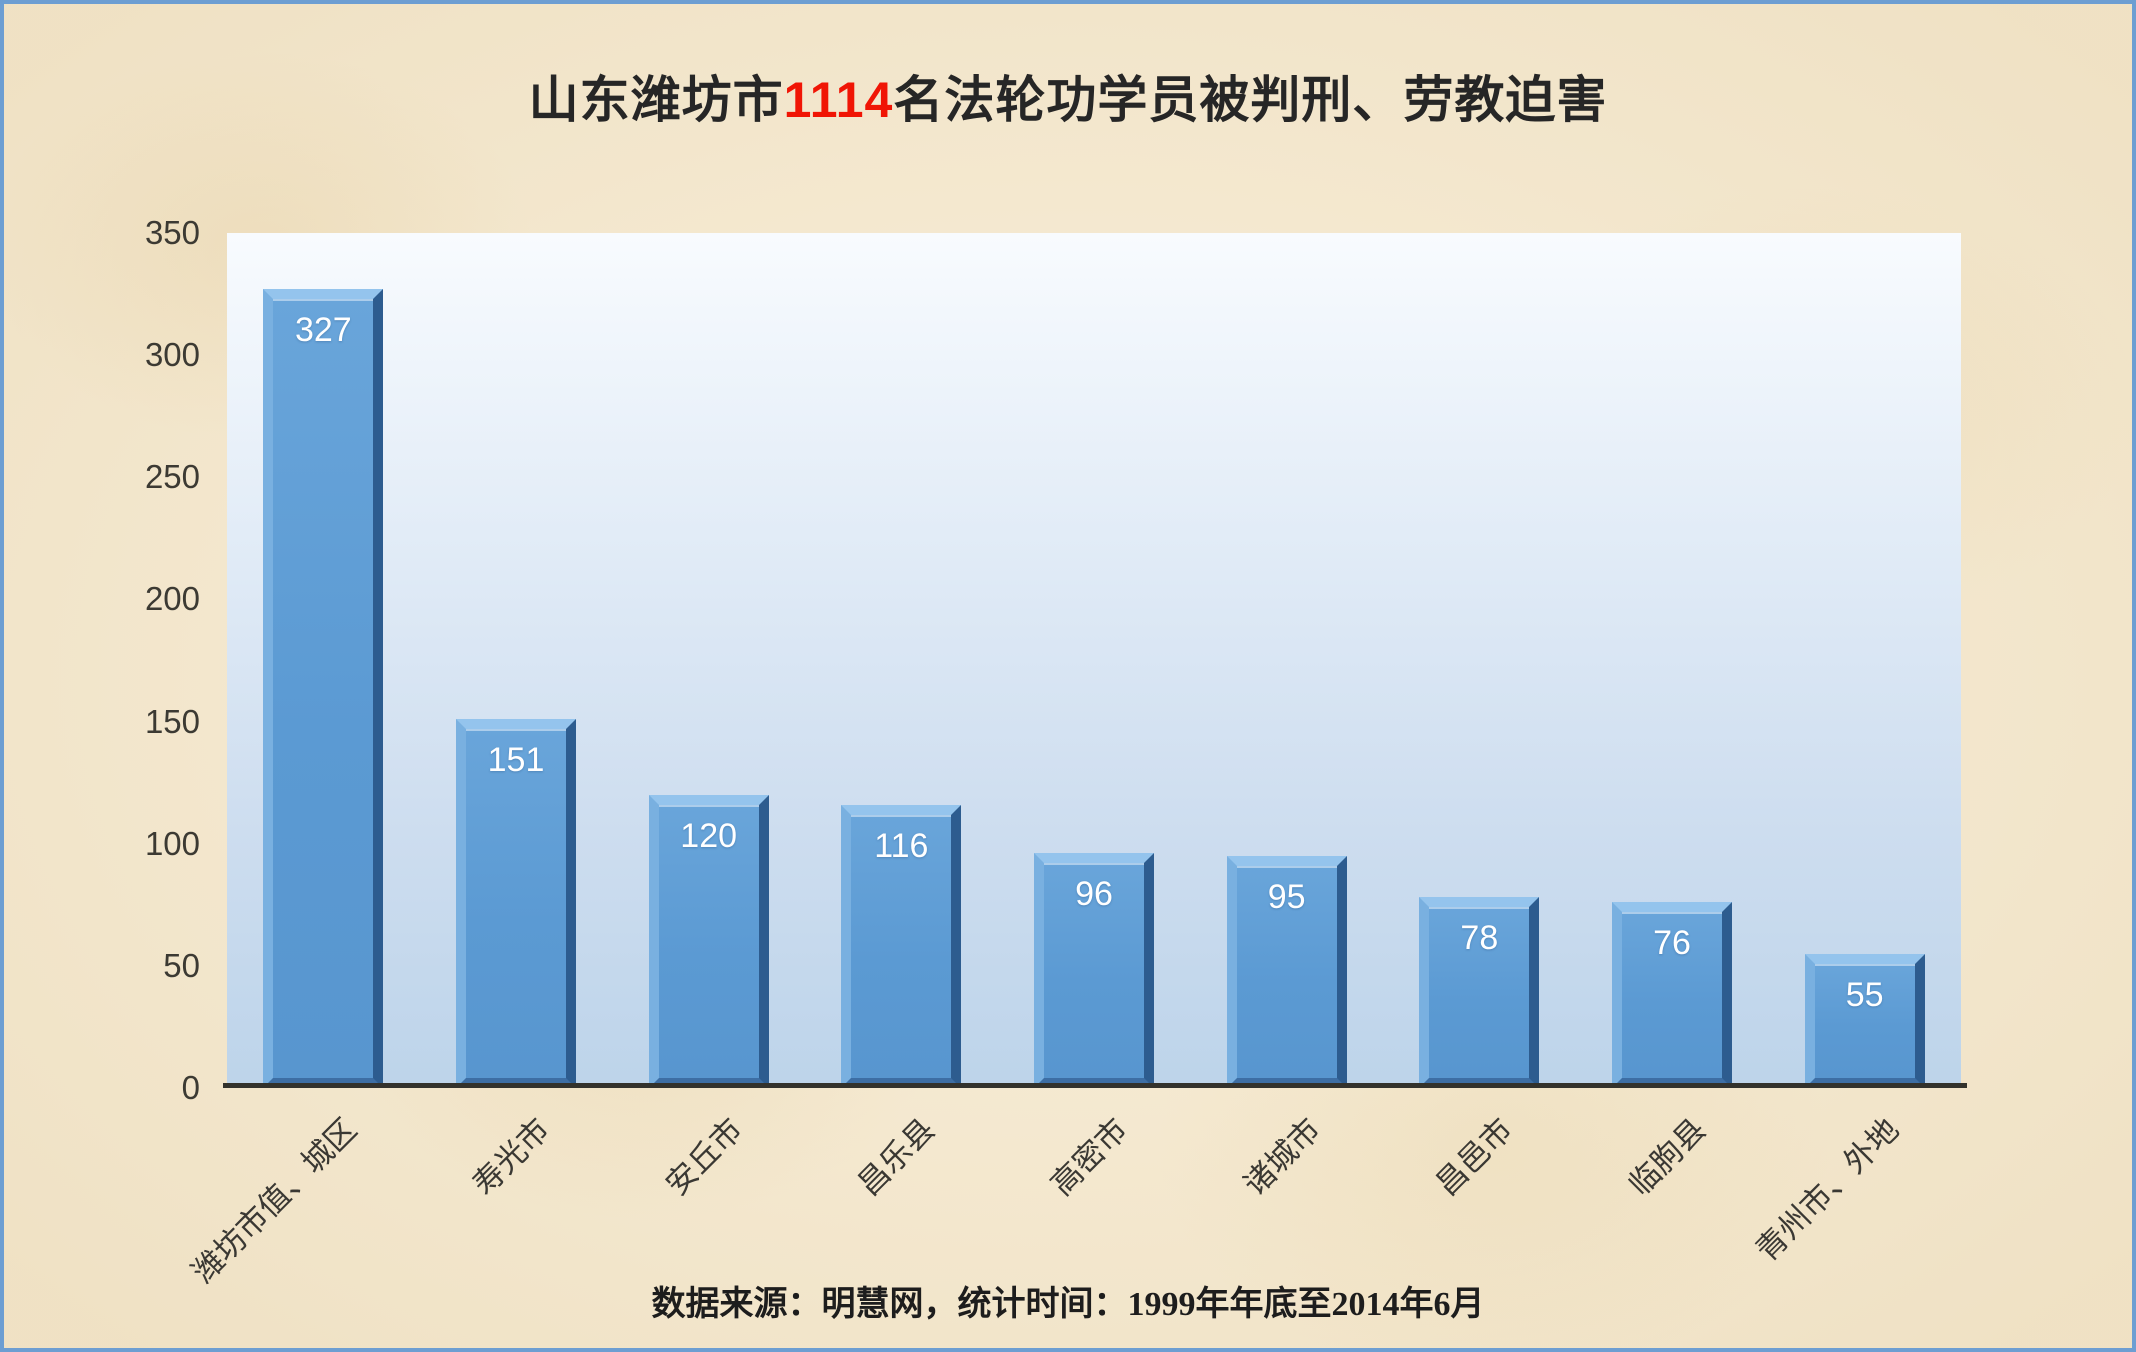 Image resolution: width=2136 pixels, height=1352 pixels. I want to click on y-tick-label: 50, so click(181, 965).